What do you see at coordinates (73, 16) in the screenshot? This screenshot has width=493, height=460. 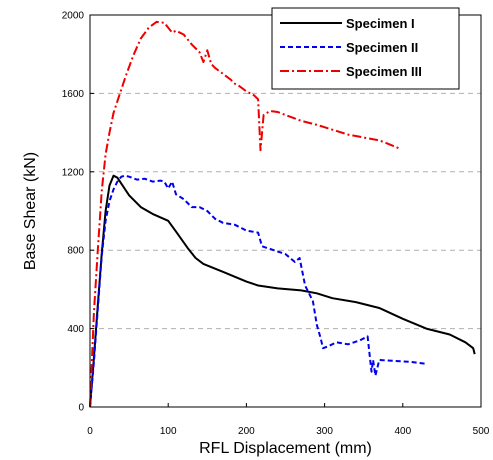 I see `y-tick-label: 2000` at bounding box center [73, 16].